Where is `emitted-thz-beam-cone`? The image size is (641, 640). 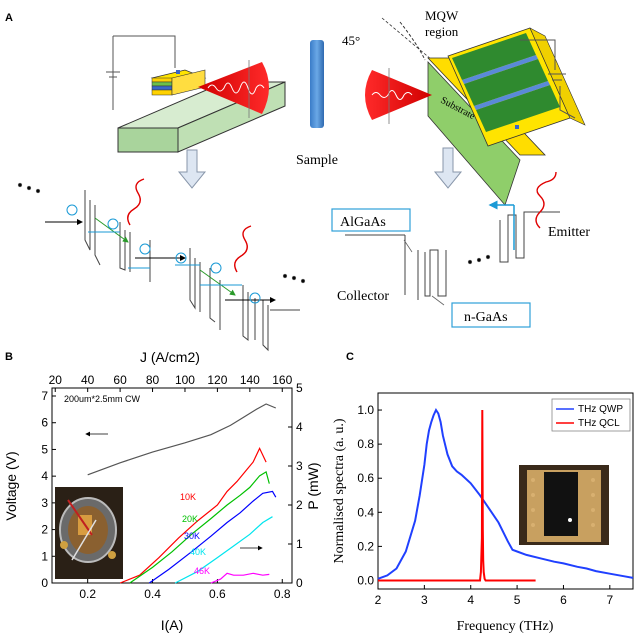
emitted-thz-beam-cone is located at coordinates (233, 88).